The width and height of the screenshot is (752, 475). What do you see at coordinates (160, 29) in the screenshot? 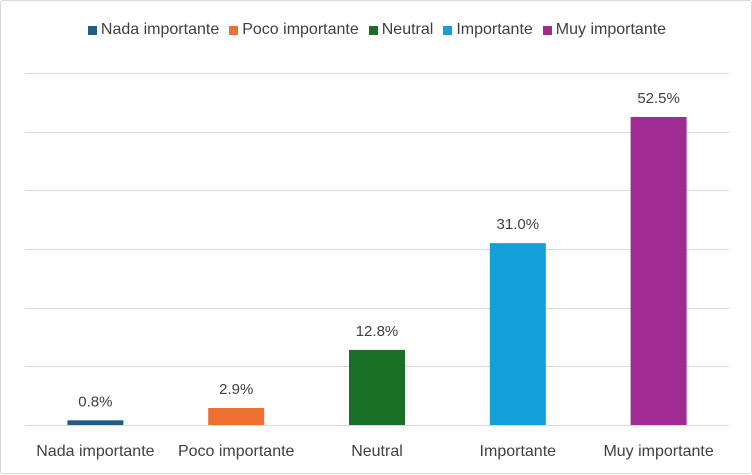
I see `legend-label-1: Nada importante` at bounding box center [160, 29].